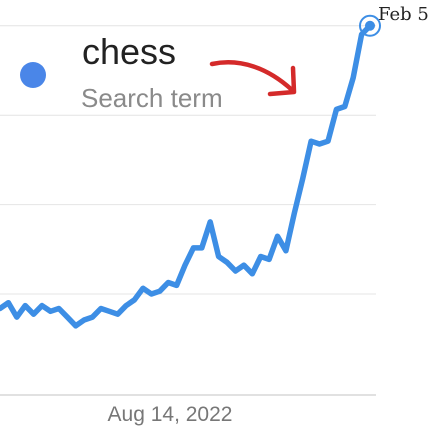 The image size is (431, 431). Describe the element at coordinates (252, 76) in the screenshot. I see `annotation-arrow-shaft` at that location.